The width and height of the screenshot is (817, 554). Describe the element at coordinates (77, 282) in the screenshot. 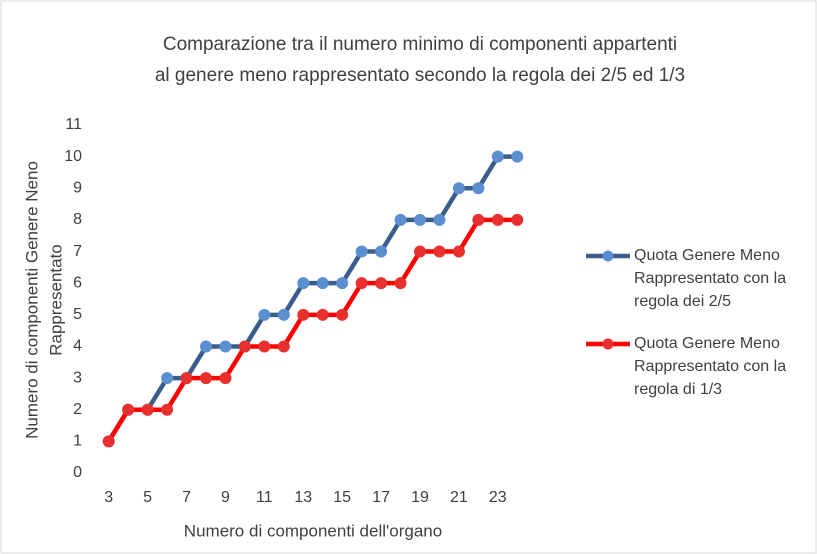

I see `y-tick-label: 6` at that location.